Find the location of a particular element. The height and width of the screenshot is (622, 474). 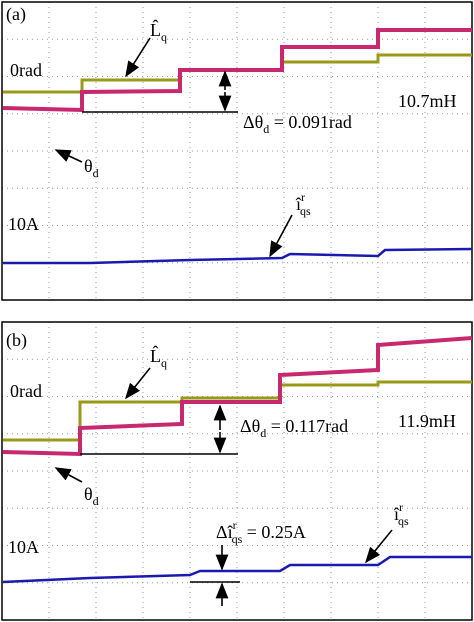

theta-trace is located at coordinates (237, 70).